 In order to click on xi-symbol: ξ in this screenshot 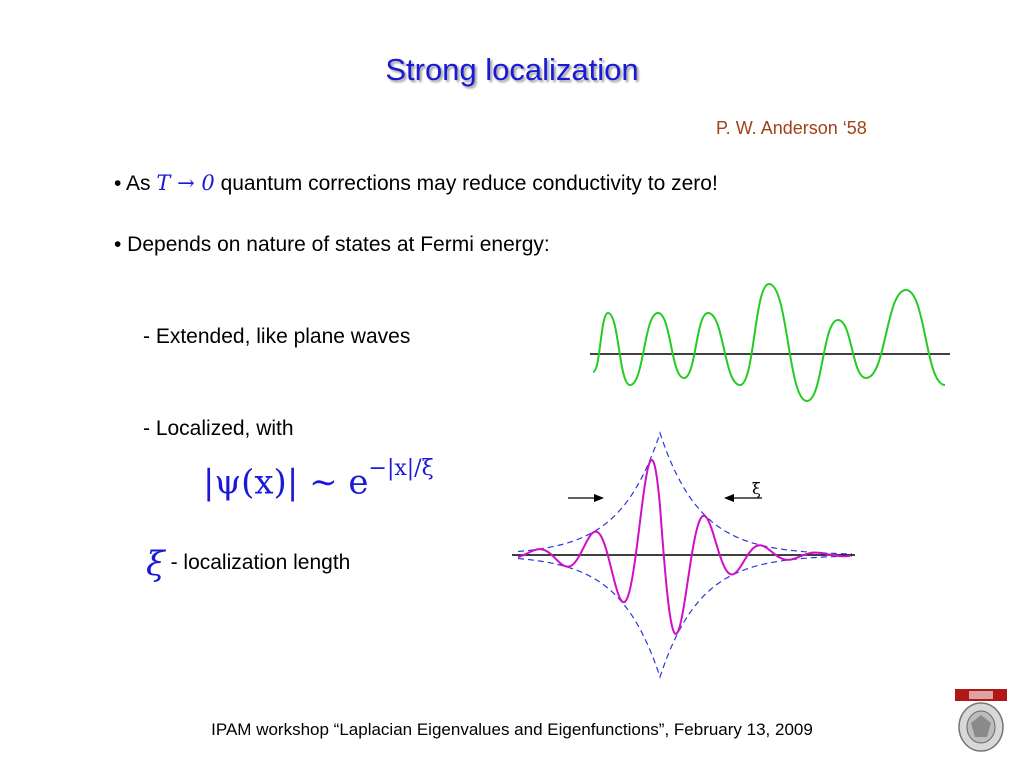, I will do `click(155, 564)`.